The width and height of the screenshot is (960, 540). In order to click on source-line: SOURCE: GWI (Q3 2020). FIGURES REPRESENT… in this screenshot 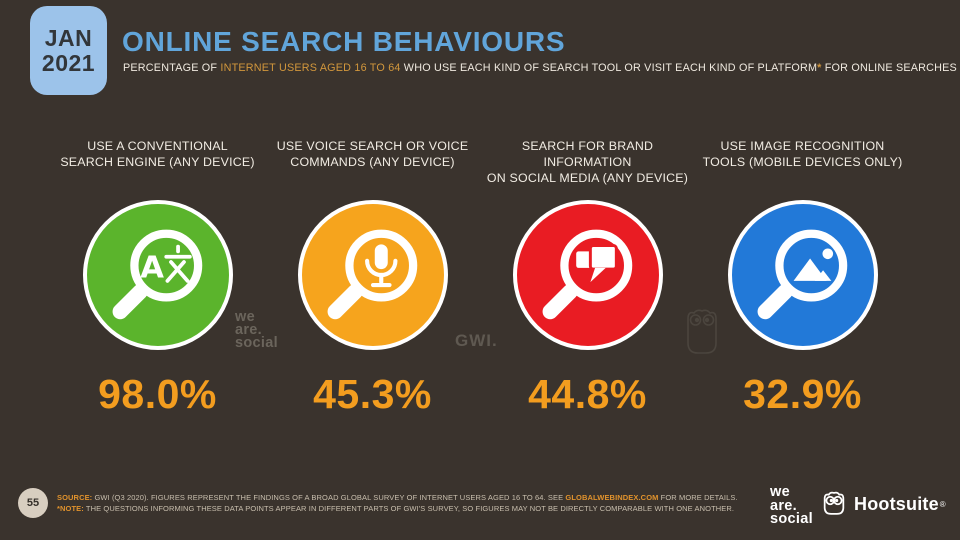, I will do `click(397, 497)`.